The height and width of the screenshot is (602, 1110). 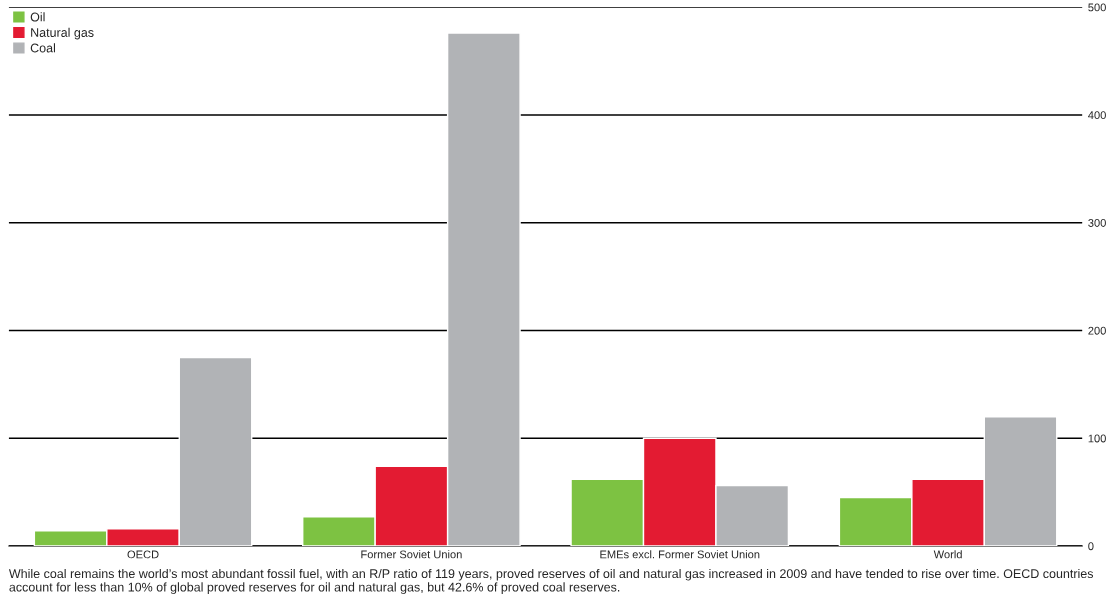 I want to click on x-tick-label: EMEs excl. Former Soviet Union, so click(x=680, y=554).